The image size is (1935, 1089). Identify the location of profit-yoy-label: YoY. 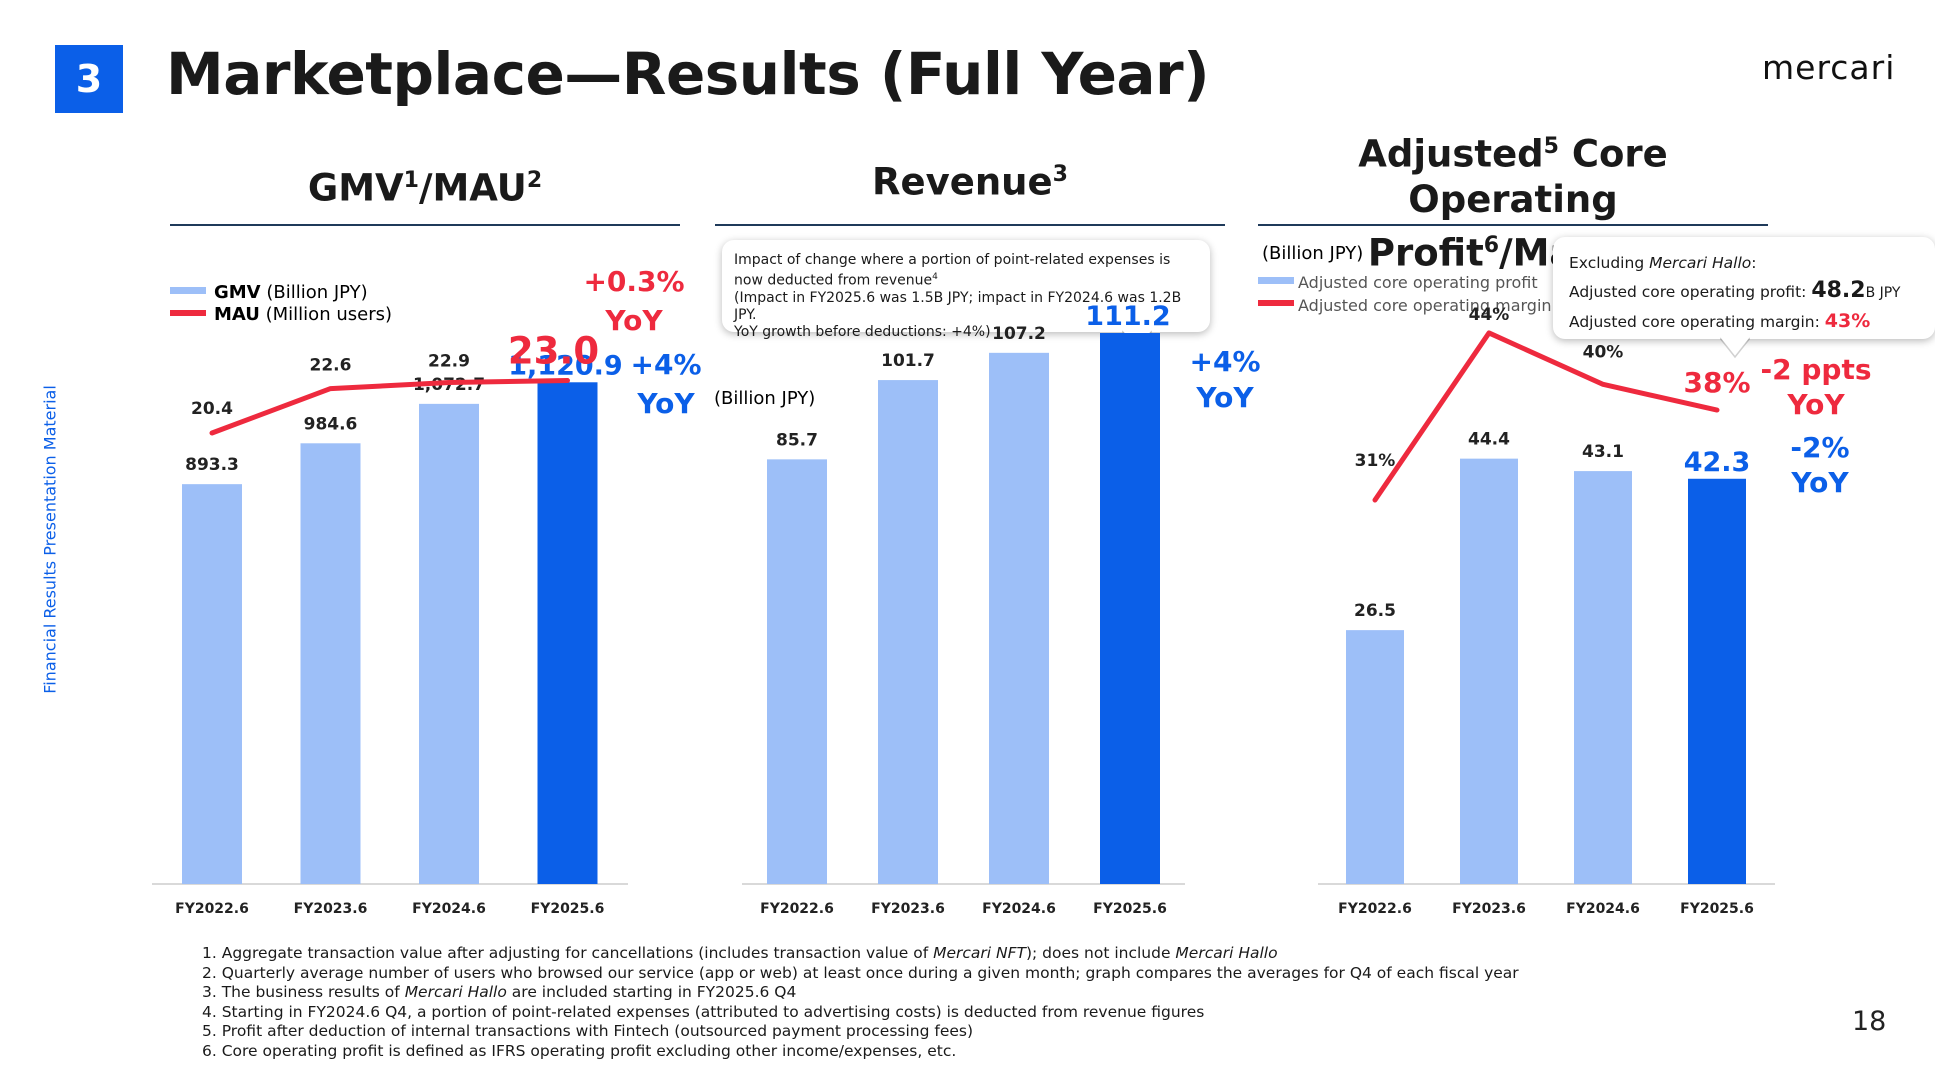
(1819, 482).